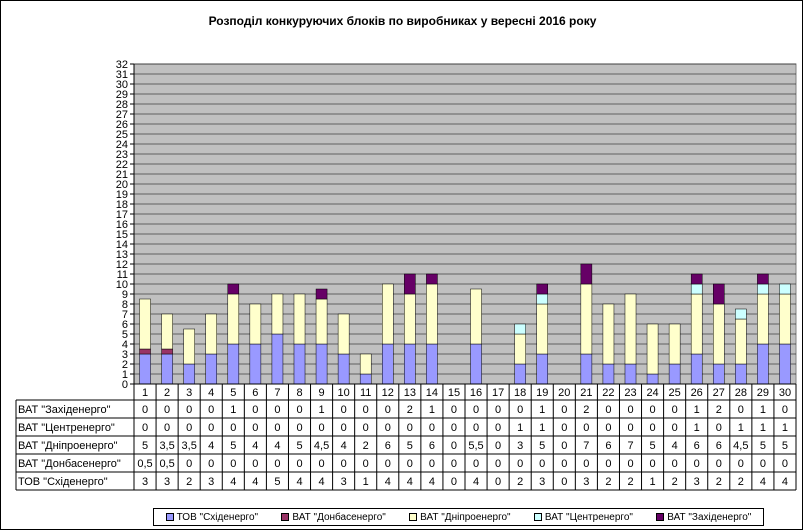  What do you see at coordinates (125, 295) in the screenshot?
I see `y-tick-label: 9` at bounding box center [125, 295].